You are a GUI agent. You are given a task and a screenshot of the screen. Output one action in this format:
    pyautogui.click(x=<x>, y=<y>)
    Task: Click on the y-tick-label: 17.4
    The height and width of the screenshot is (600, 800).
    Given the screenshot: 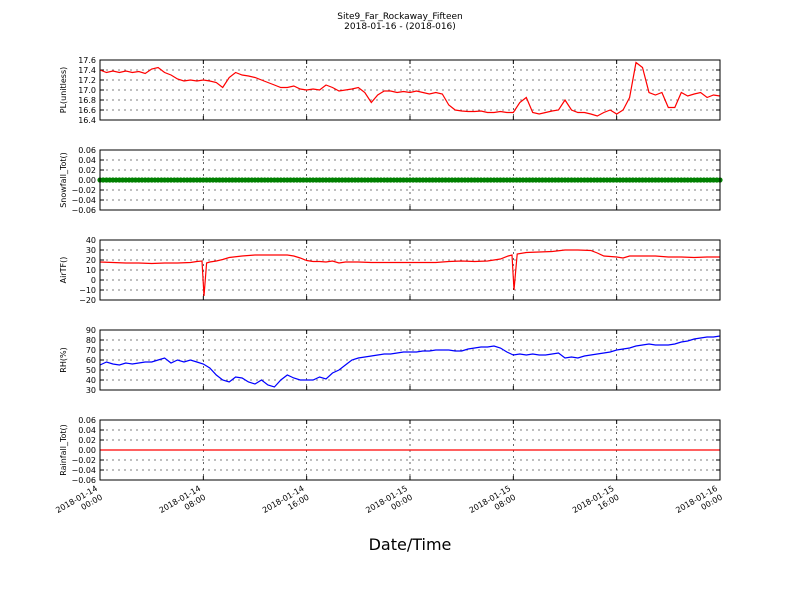 What is the action you would take?
    pyautogui.click(x=87, y=70)
    